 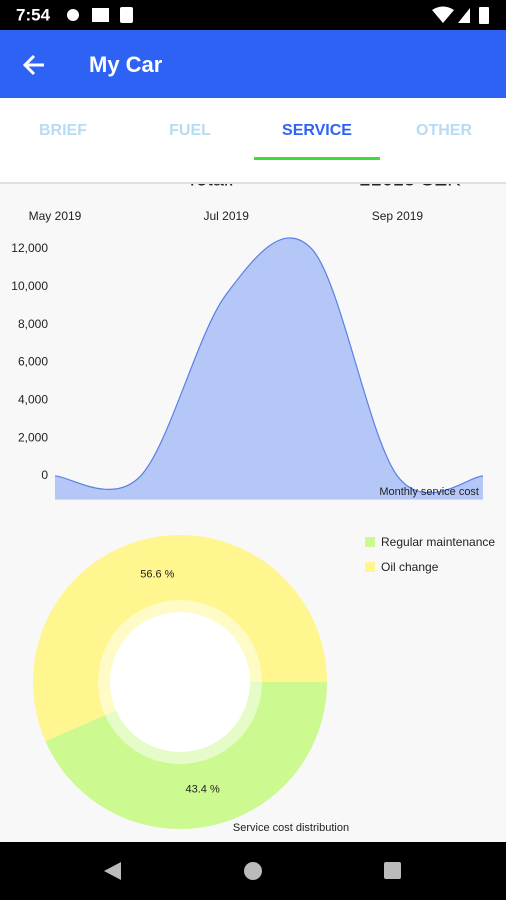 What do you see at coordinates (392, 870) in the screenshot?
I see `nav-recents` at bounding box center [392, 870].